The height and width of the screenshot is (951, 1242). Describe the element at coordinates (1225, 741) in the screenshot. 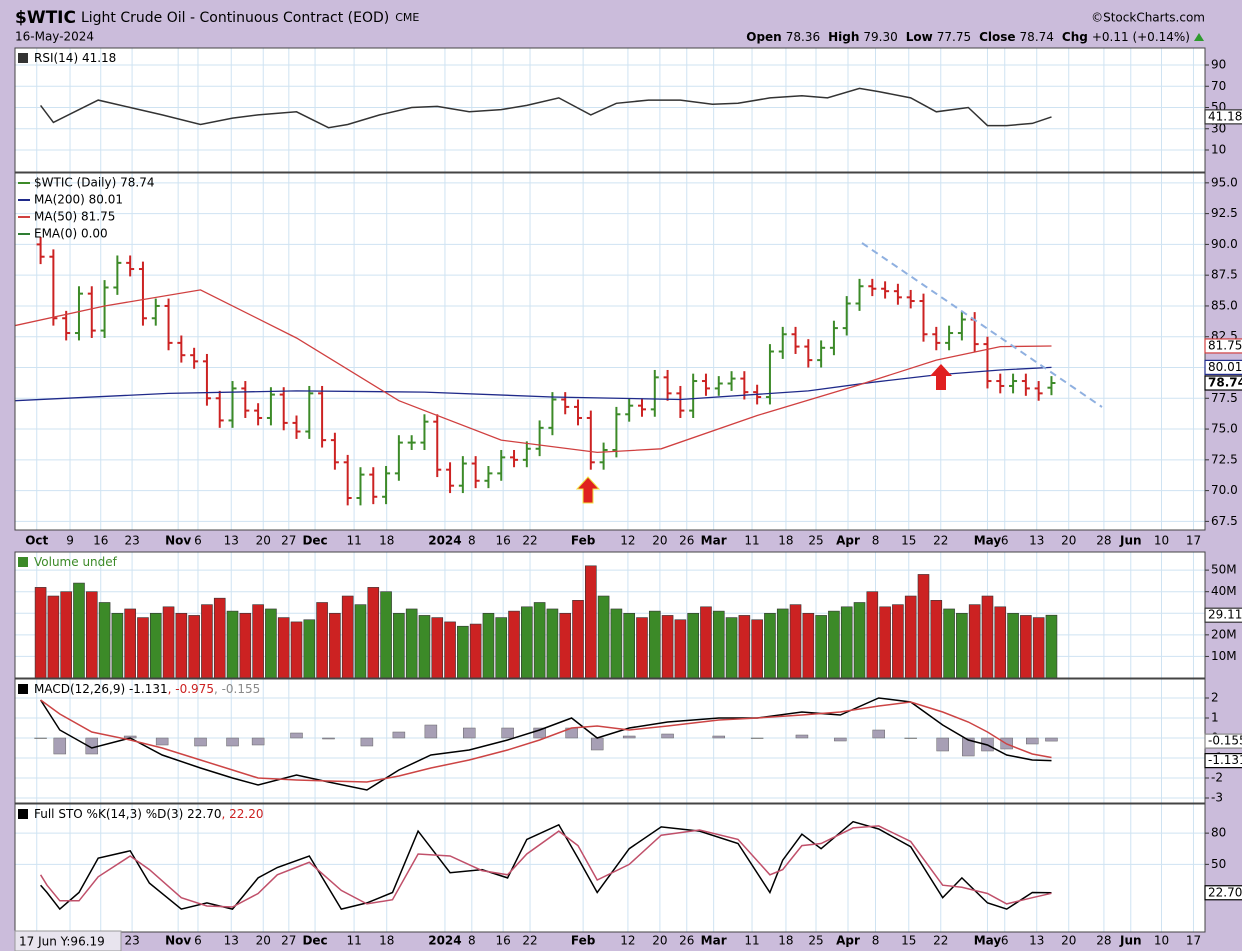

I see `value-box-label: -0.155` at that location.